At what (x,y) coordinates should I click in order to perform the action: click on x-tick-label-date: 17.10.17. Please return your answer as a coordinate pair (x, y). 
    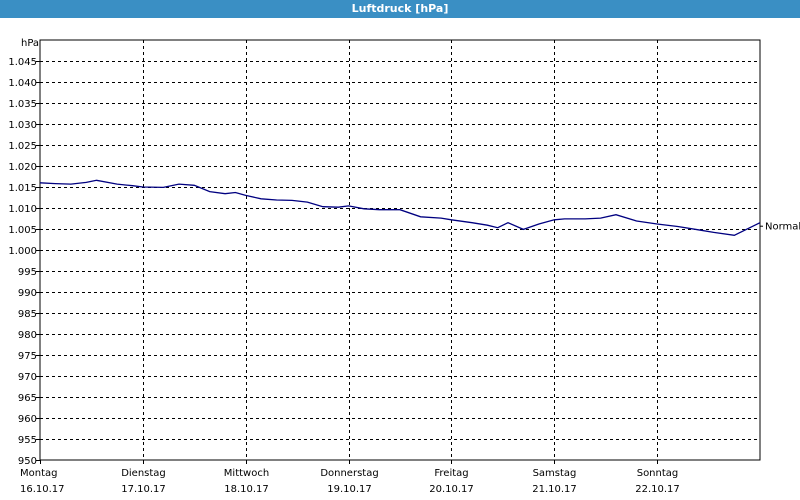
    Looking at the image, I should click on (143, 489).